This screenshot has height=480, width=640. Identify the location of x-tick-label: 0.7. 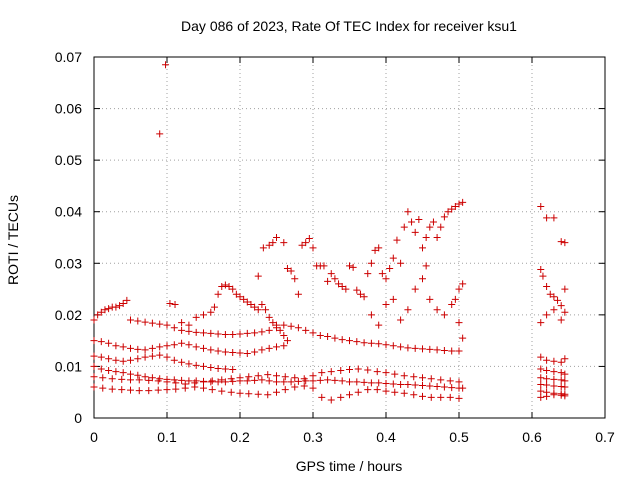
(605, 437).